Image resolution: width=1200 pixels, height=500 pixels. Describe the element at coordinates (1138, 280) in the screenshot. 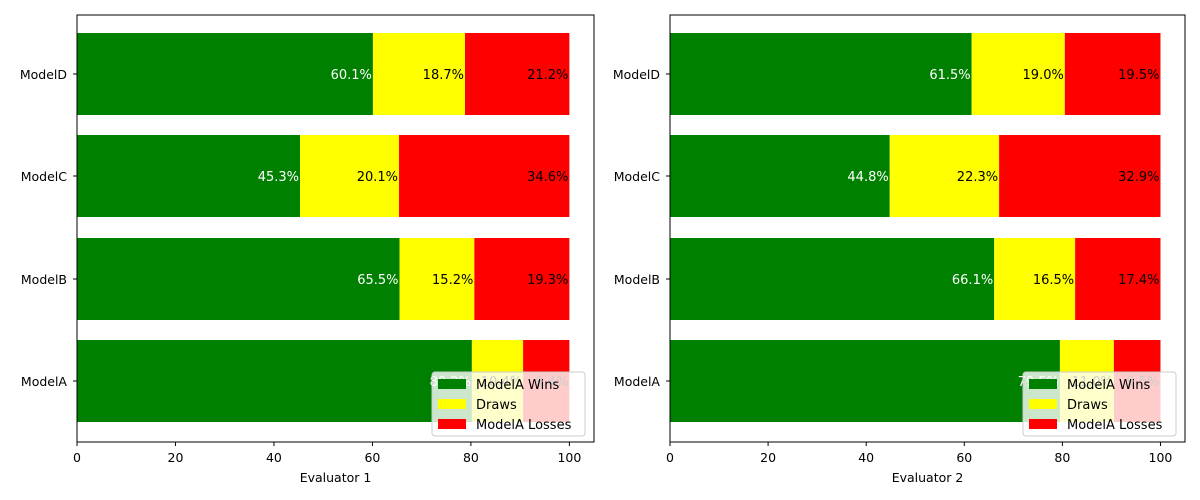

I see `value-label-modela-losses-modelb: 17.4%` at that location.